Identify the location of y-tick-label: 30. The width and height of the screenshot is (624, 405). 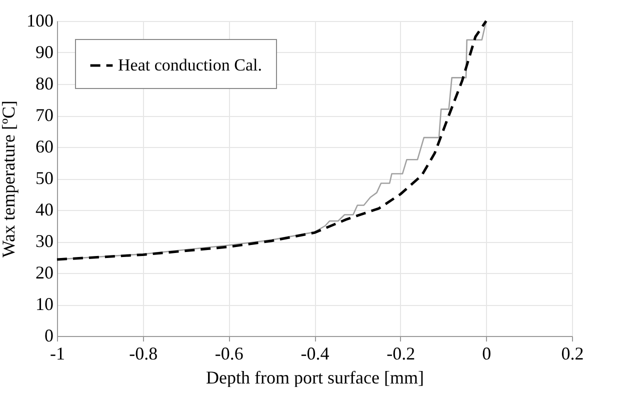
(45, 241).